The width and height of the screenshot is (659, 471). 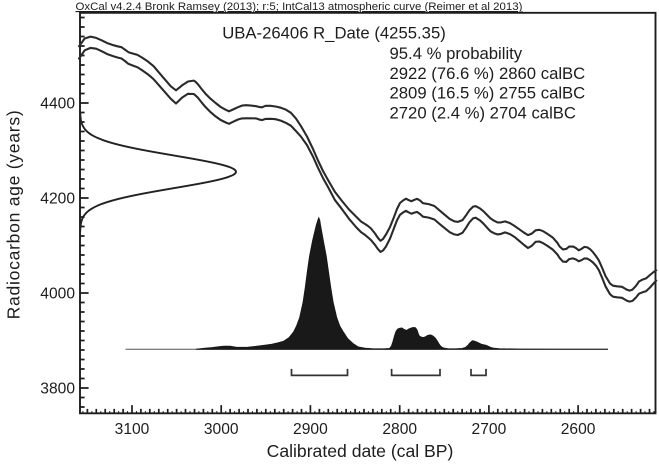 What do you see at coordinates (132, 429) in the screenshot?
I see `svg-text: 3100` at bounding box center [132, 429].